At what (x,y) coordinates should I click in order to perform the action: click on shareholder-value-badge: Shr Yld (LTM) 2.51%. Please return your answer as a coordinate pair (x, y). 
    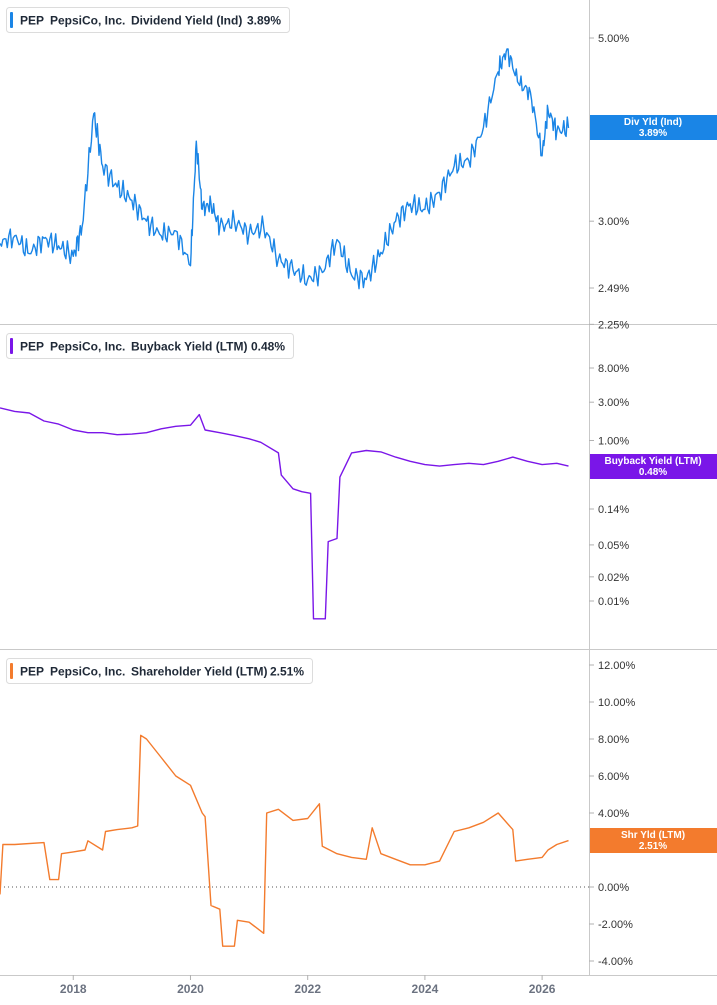
    Looking at the image, I should click on (653, 840).